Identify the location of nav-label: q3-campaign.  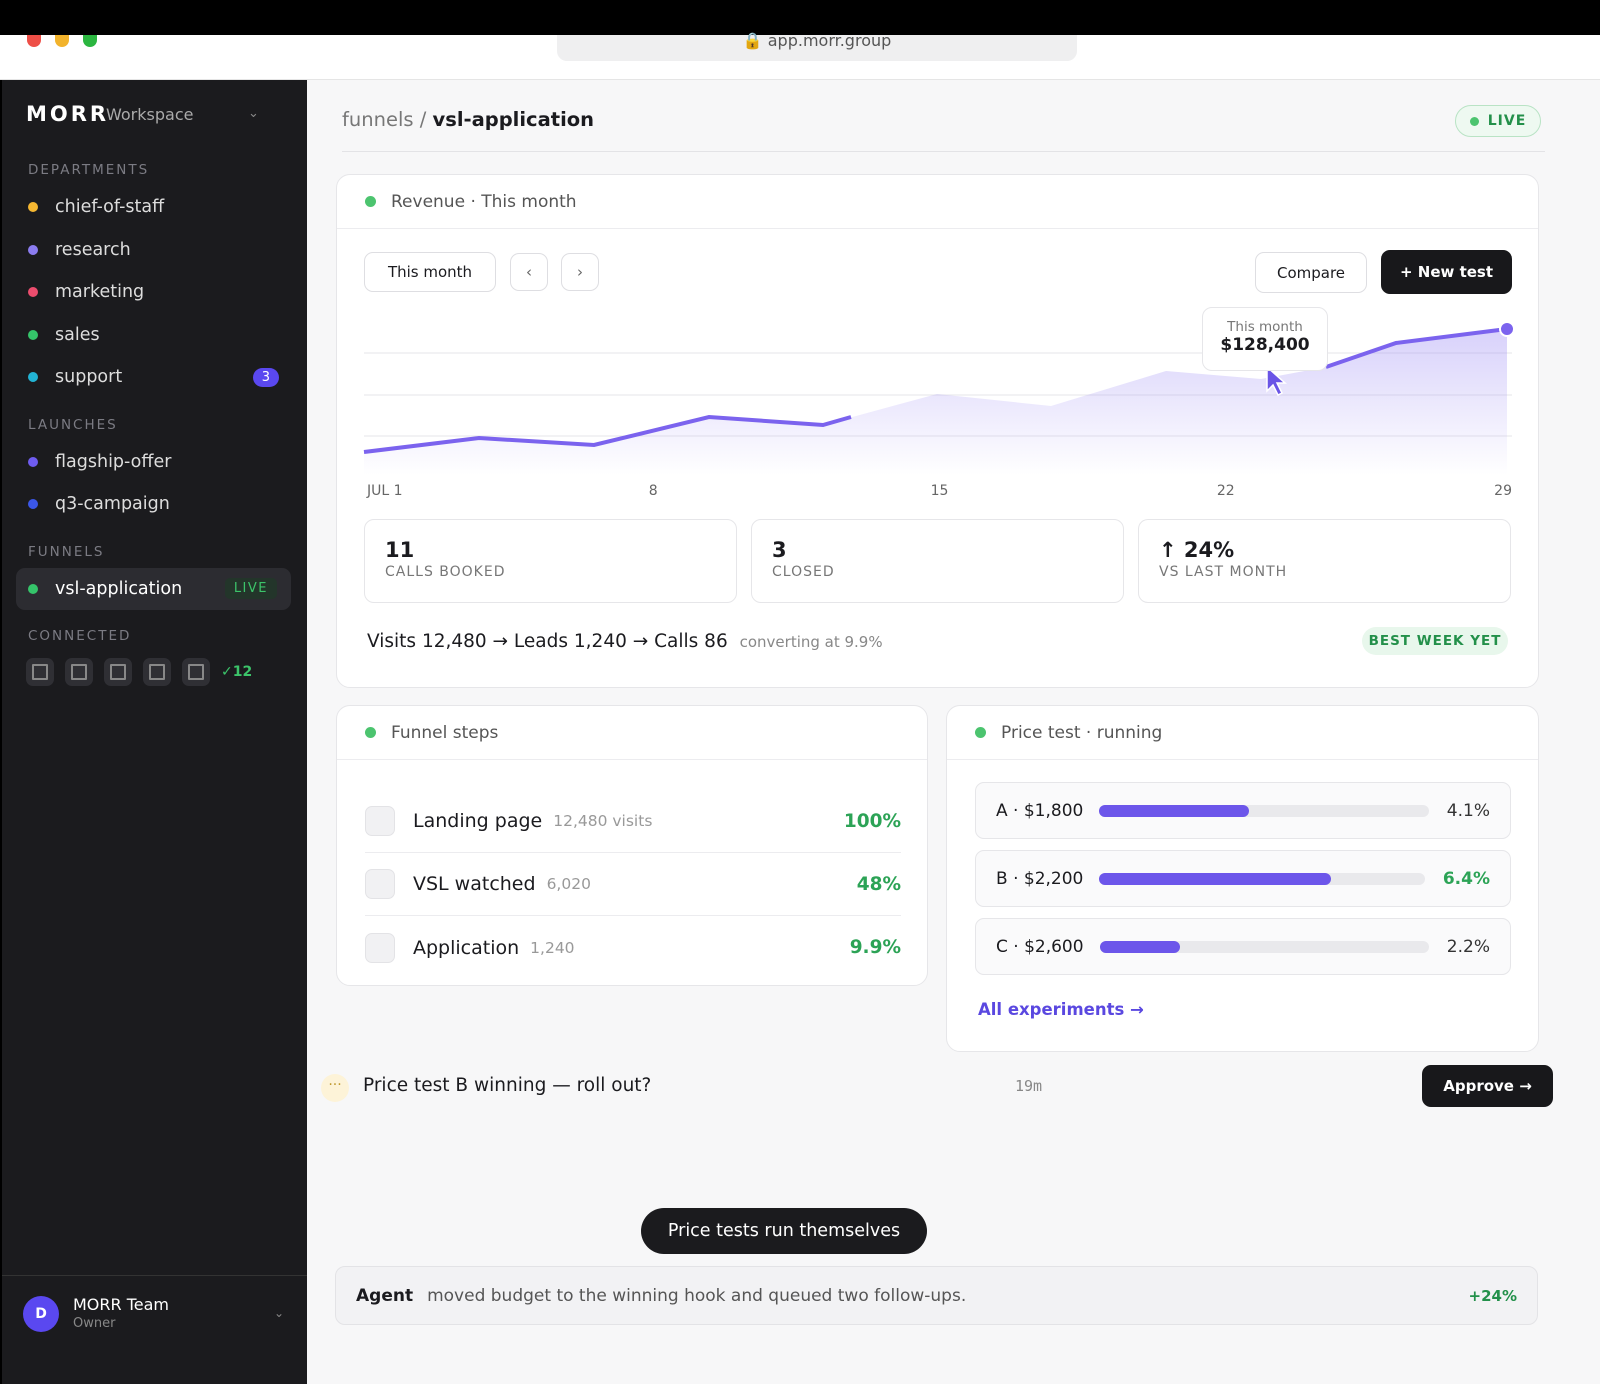
(112, 504).